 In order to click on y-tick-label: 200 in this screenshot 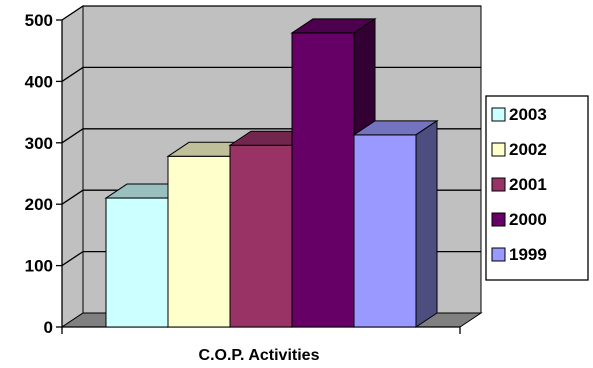, I will do `click(39, 204)`.